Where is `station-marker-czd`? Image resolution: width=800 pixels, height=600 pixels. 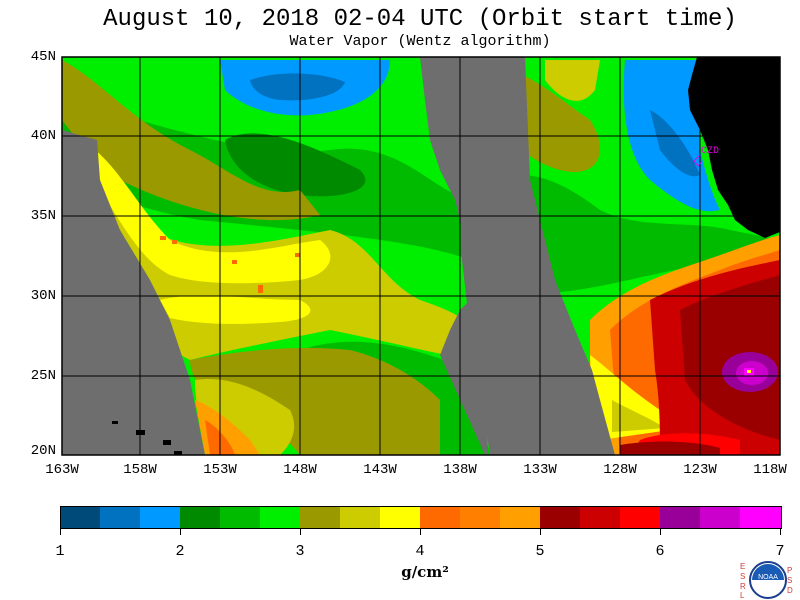 station-marker-czd is located at coordinates (698, 160).